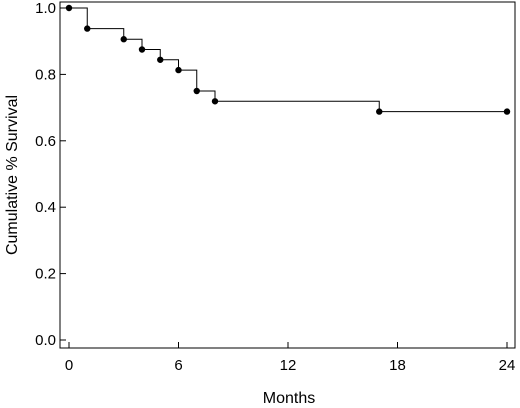 The height and width of the screenshot is (408, 520). What do you see at coordinates (288, 365) in the screenshot?
I see `x-tick-label: 12` at bounding box center [288, 365].